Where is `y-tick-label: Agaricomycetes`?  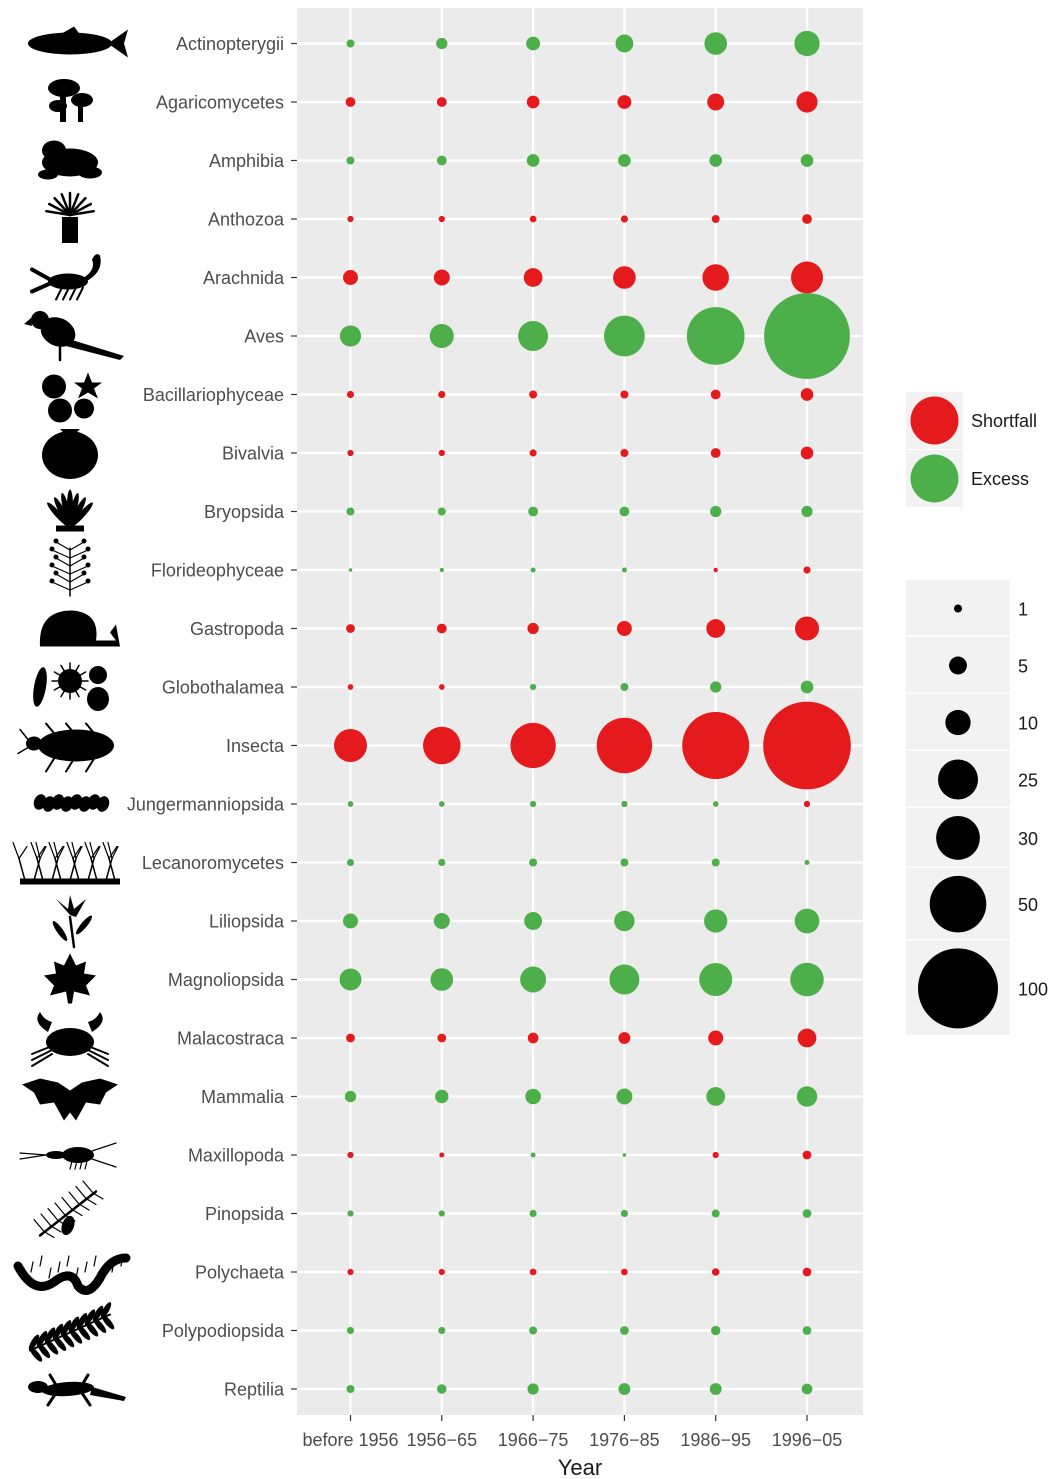 y-tick-label: Agaricomycetes is located at coordinates (220, 103).